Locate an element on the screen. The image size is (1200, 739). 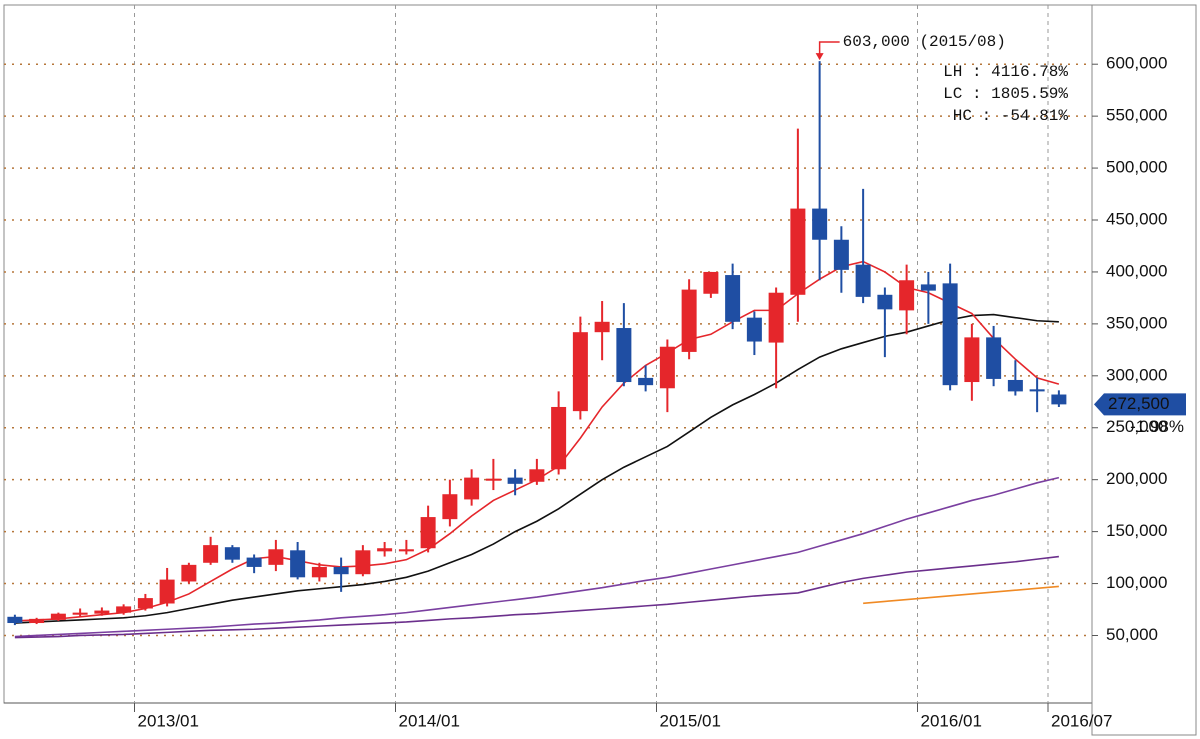
y-tick-label: 300,000 is located at coordinates (1136, 374).